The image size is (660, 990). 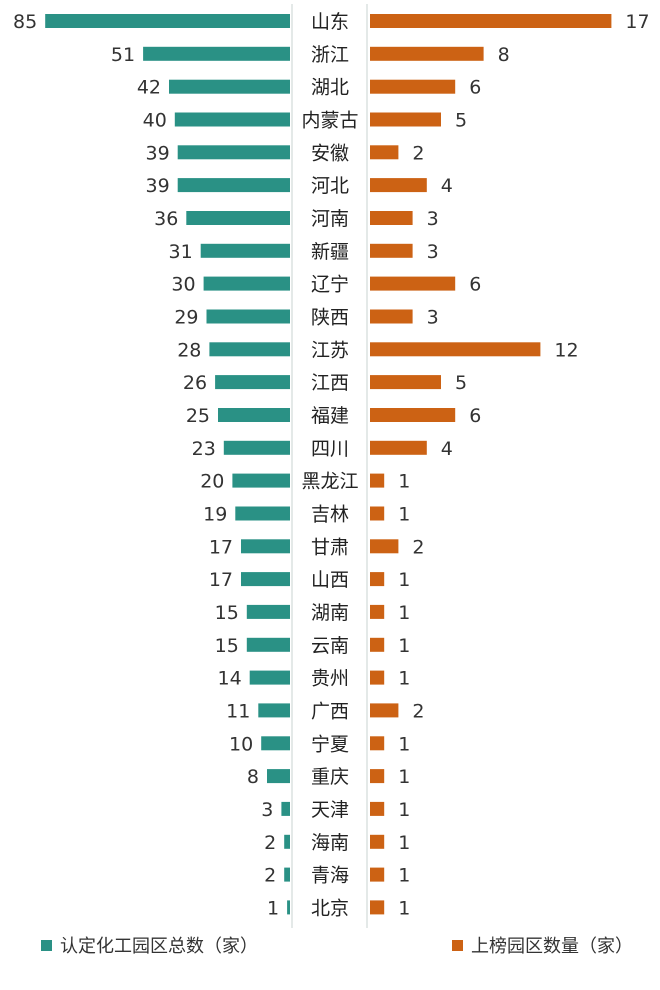 What do you see at coordinates (330, 876) in the screenshot?
I see `category-label-26: 青海` at bounding box center [330, 876].